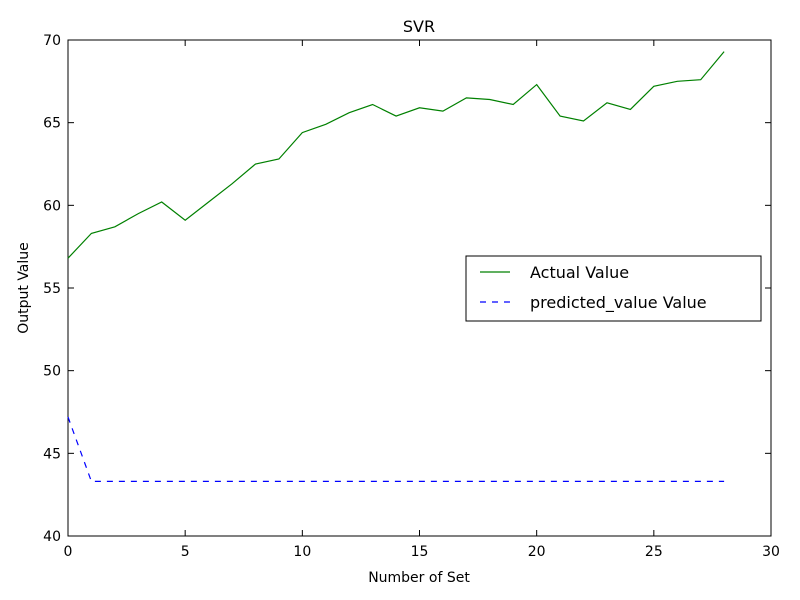 This screenshot has width=800, height=600. What do you see at coordinates (420, 552) in the screenshot?
I see `x-tick-label: 15` at bounding box center [420, 552].